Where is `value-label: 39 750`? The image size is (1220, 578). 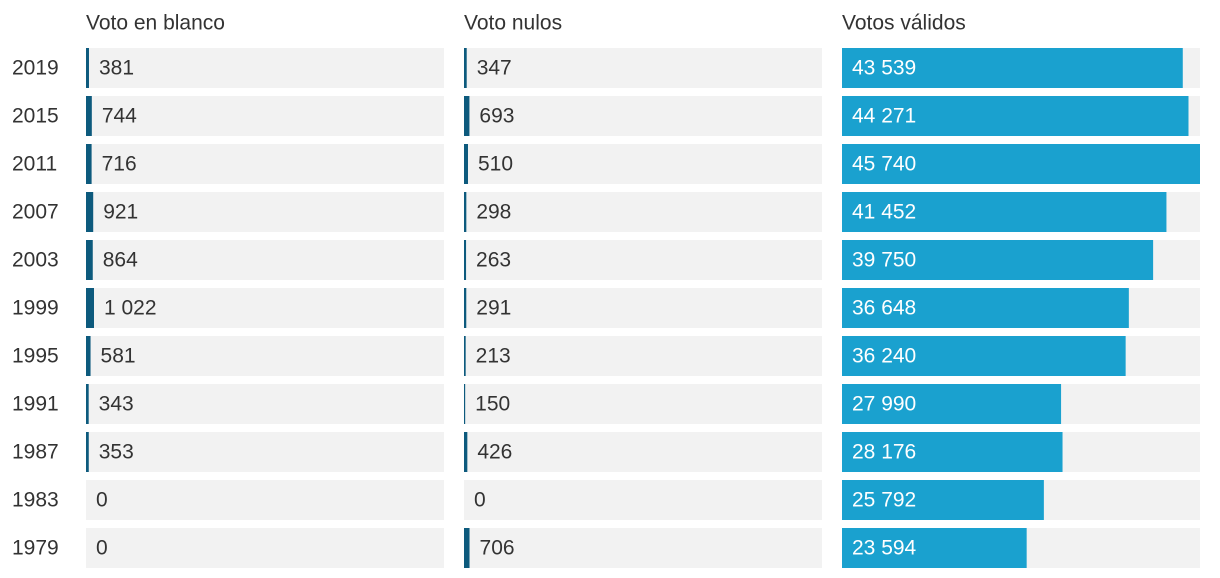 value-label: 39 750 is located at coordinates (884, 260).